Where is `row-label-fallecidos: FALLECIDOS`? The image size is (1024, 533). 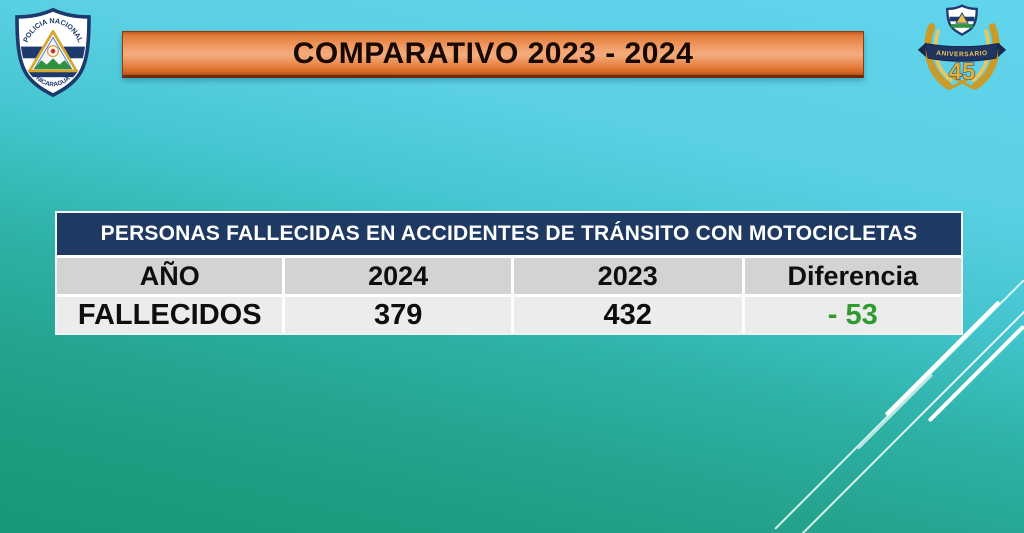 row-label-fallecidos: FALLECIDOS is located at coordinates (170, 315).